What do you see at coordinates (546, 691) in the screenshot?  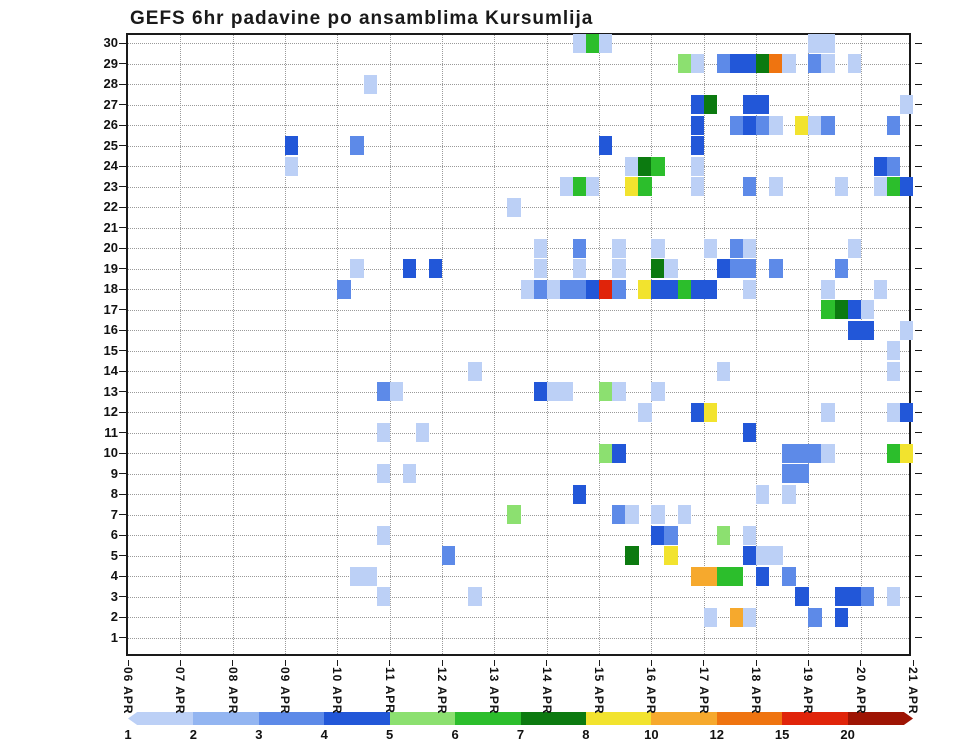 I see `x-tick-label: 14 APR` at bounding box center [546, 691].